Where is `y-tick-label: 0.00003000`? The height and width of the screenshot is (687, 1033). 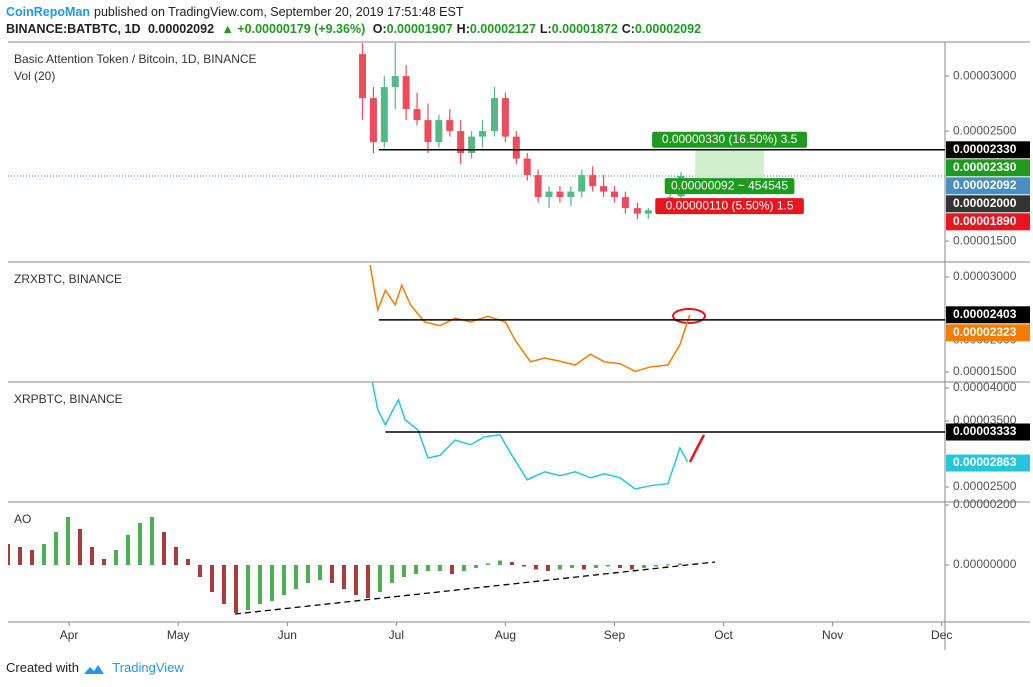
y-tick-label: 0.00003000 is located at coordinates (985, 276).